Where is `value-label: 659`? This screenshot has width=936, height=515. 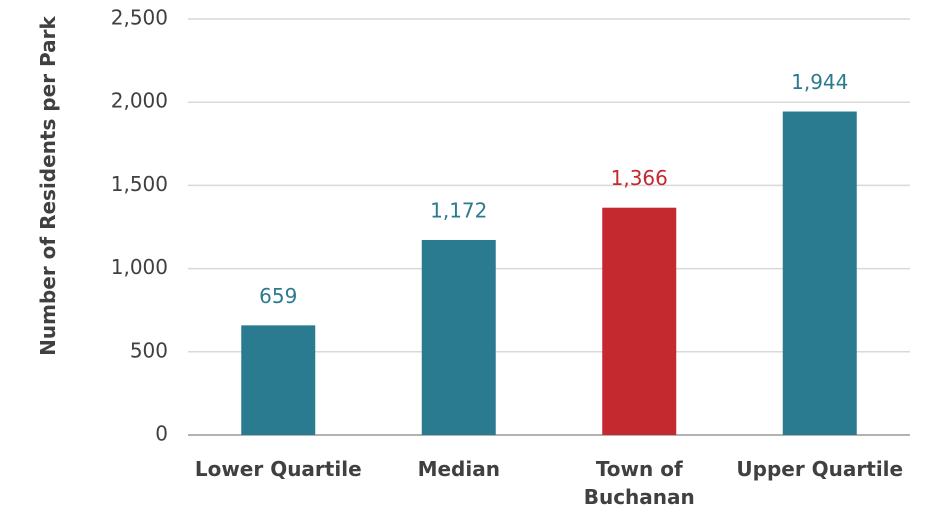 value-label: 659 is located at coordinates (278, 296).